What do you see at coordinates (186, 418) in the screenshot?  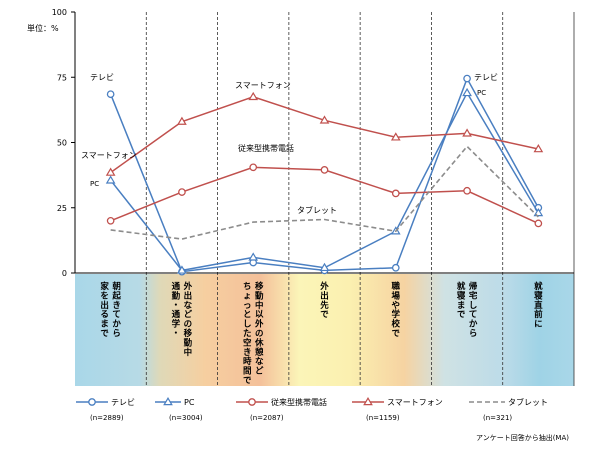 I see `legend-sample-size: (n=3004)` at bounding box center [186, 418].